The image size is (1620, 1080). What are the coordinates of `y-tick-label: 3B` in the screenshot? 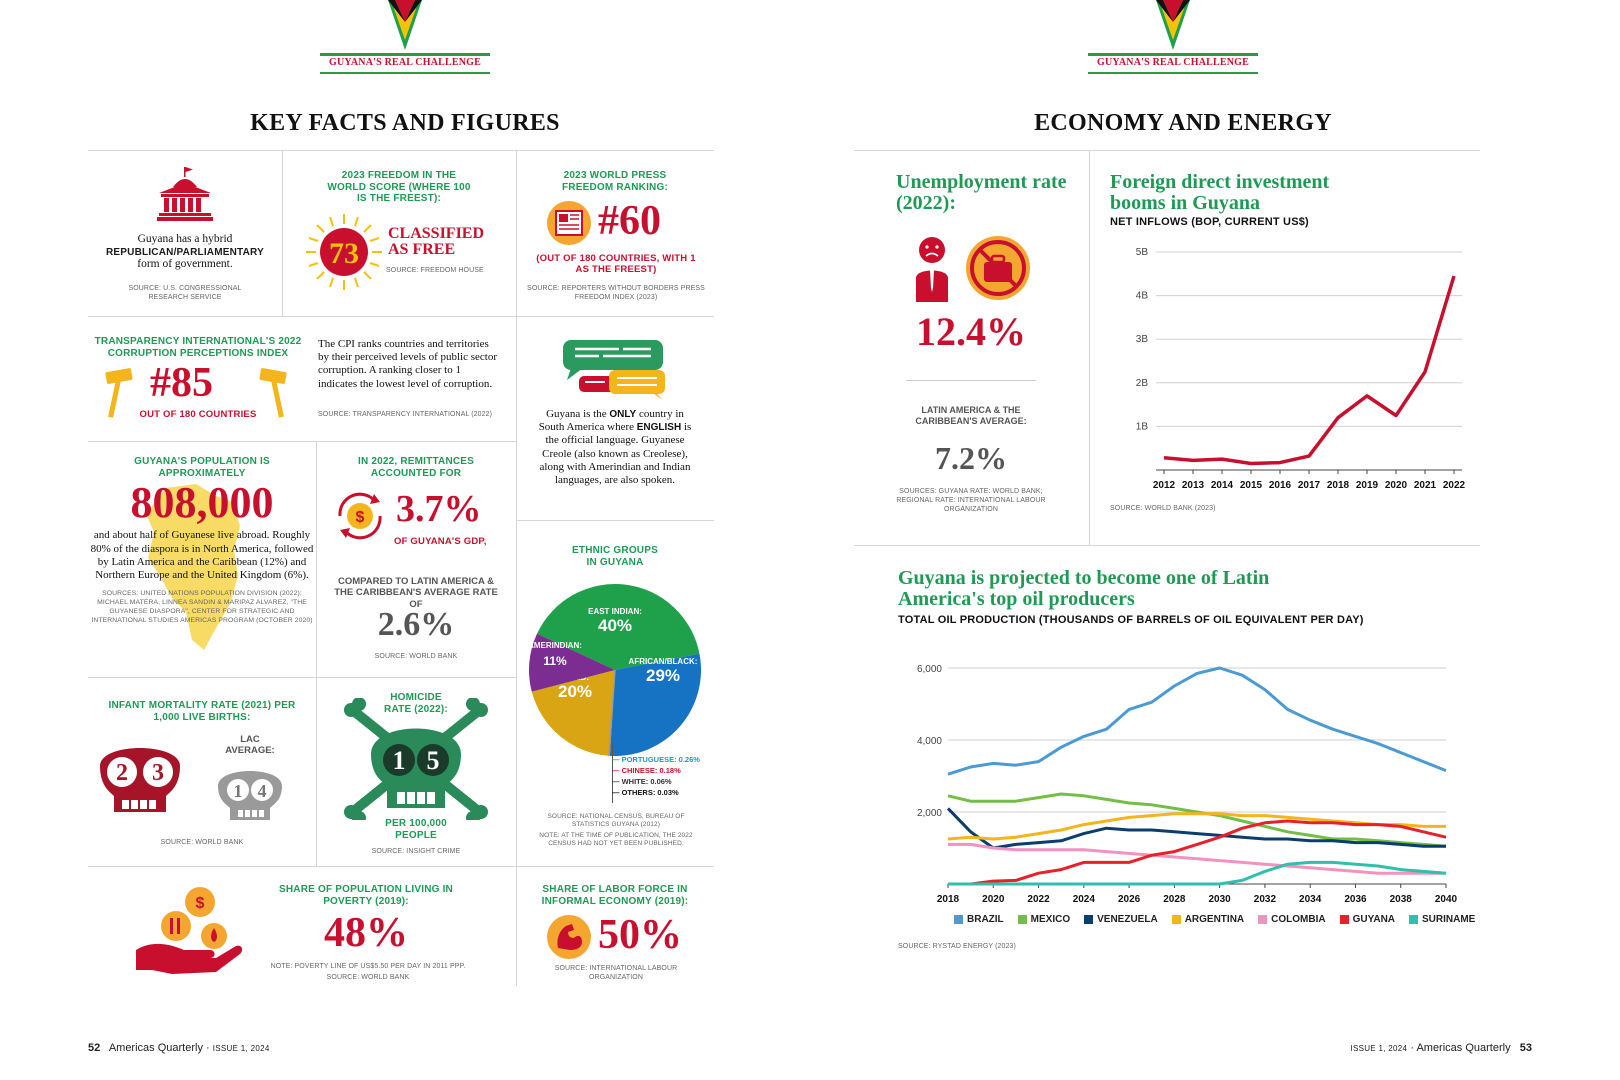 It's located at (1142, 339).